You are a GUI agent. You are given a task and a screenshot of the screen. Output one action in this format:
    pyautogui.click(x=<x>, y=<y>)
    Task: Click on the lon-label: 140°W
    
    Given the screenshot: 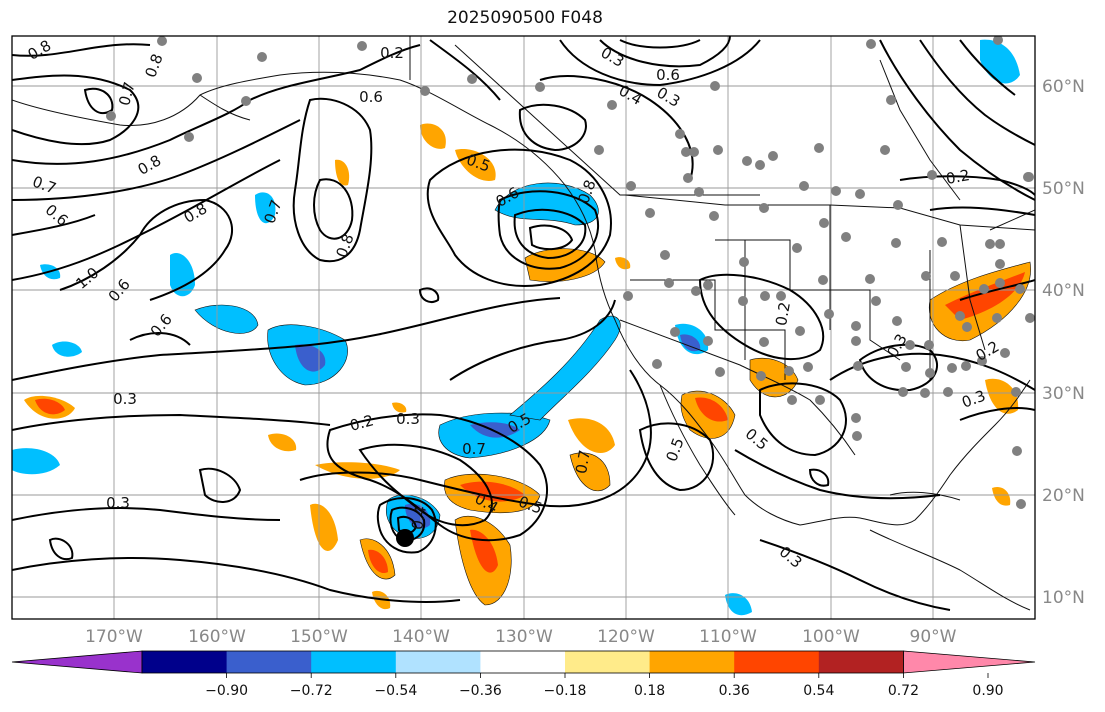 What is the action you would take?
    pyautogui.click(x=421, y=637)
    